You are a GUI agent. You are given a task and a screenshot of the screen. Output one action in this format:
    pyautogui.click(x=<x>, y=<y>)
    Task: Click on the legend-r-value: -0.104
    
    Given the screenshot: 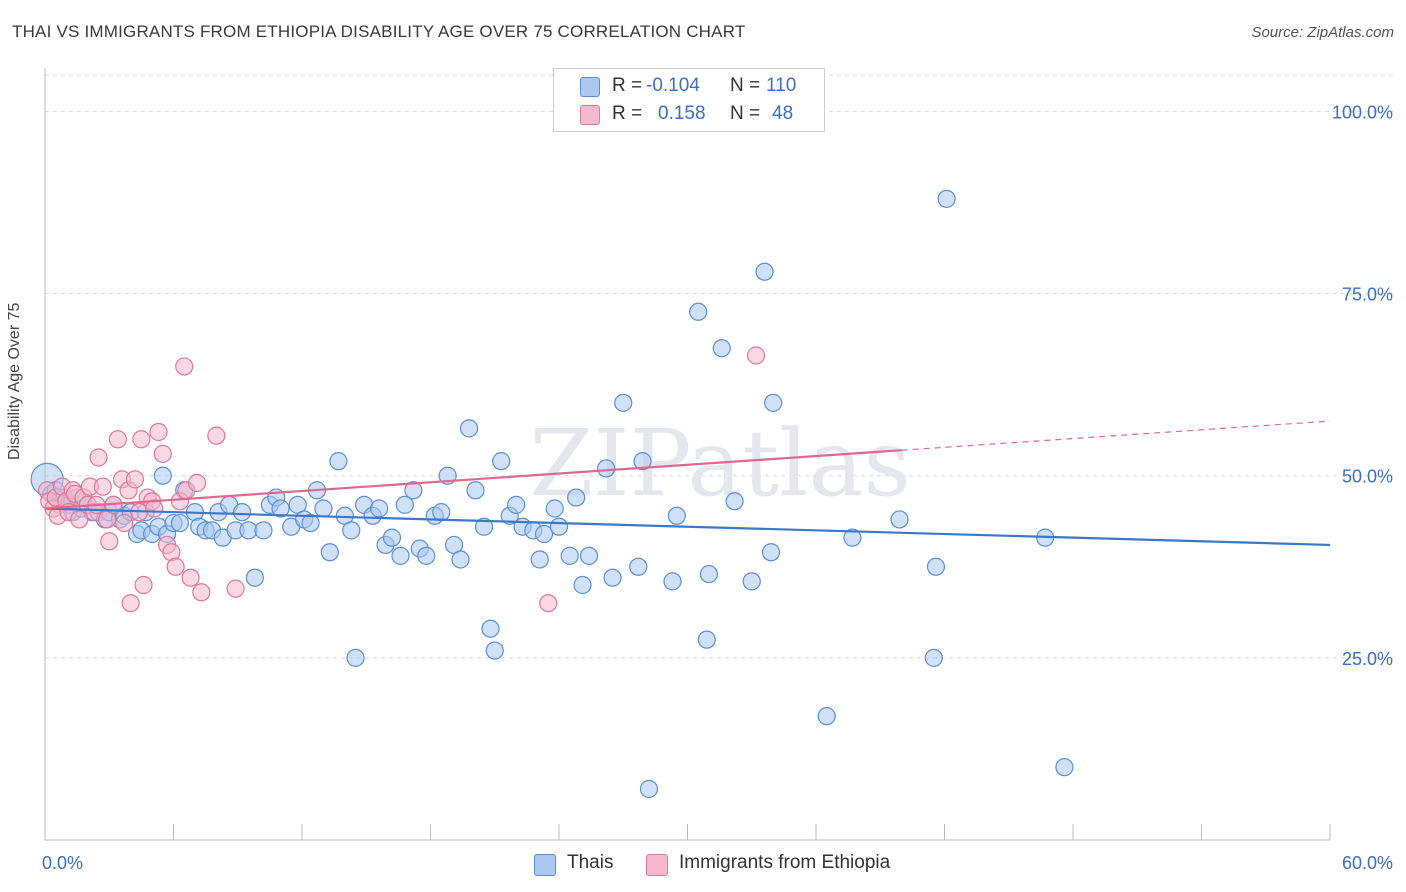 What is the action you would take?
    pyautogui.click(x=673, y=85)
    